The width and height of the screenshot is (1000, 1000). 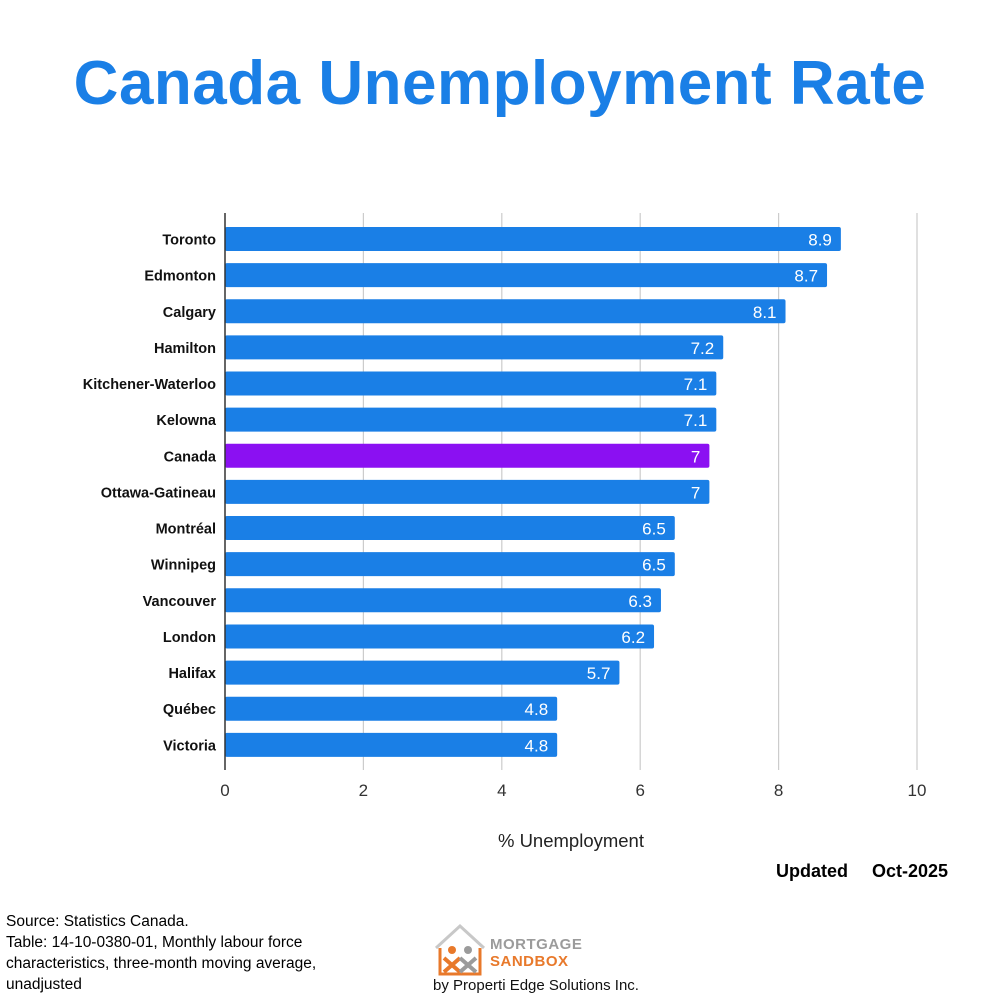 What do you see at coordinates (185, 349) in the screenshot?
I see `category-label: Hamilton` at bounding box center [185, 349].